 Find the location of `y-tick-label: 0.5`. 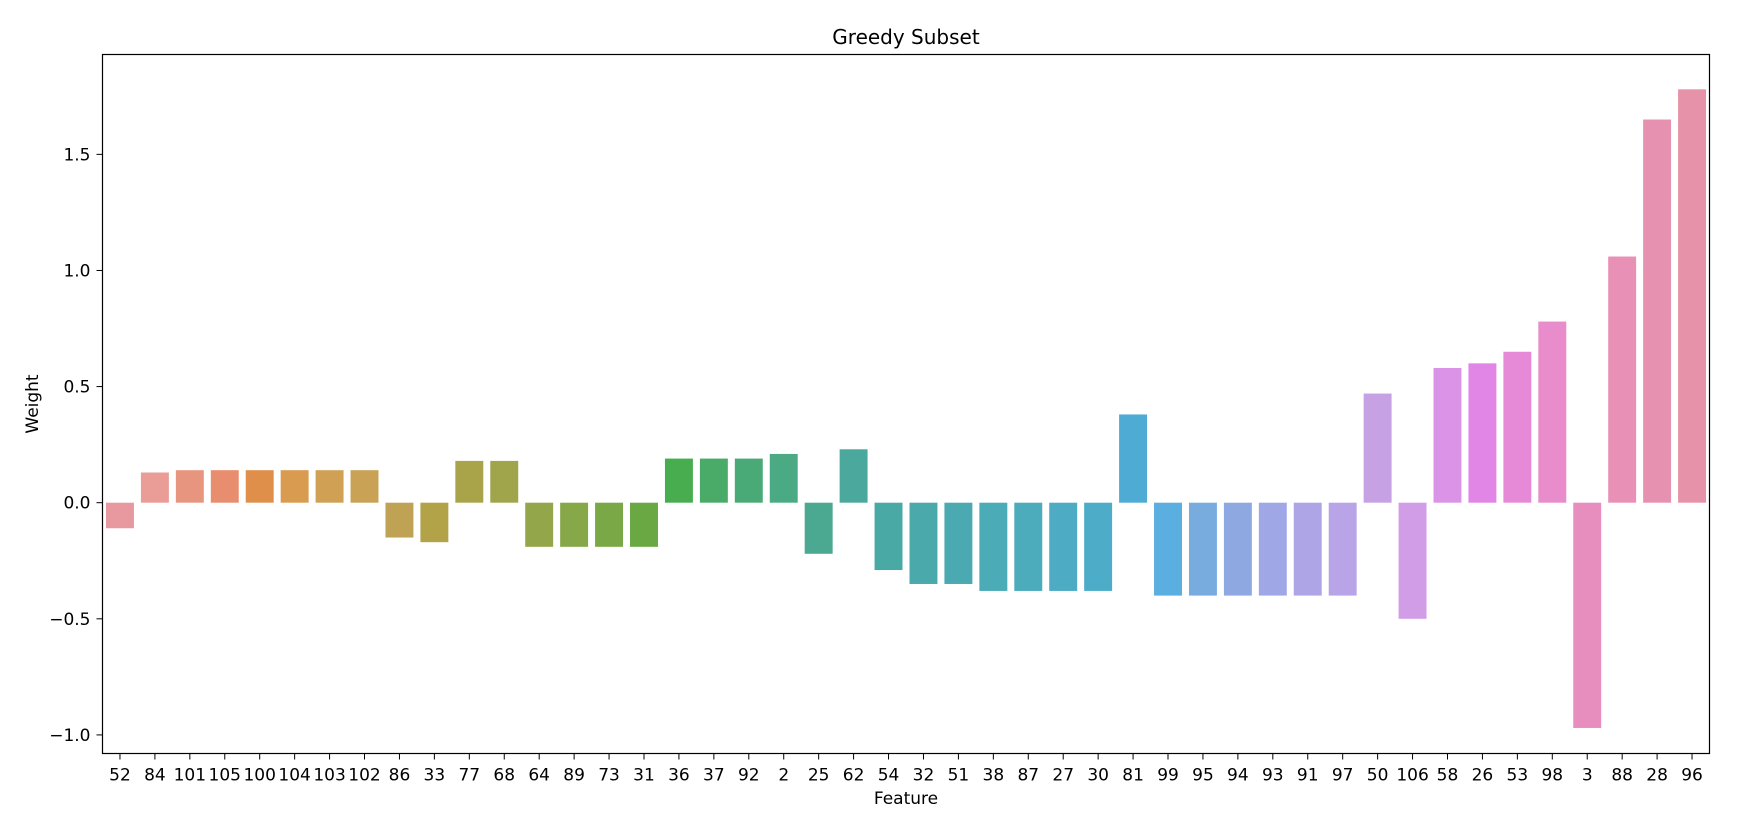

y-tick-label: 0.5 is located at coordinates (76, 388).